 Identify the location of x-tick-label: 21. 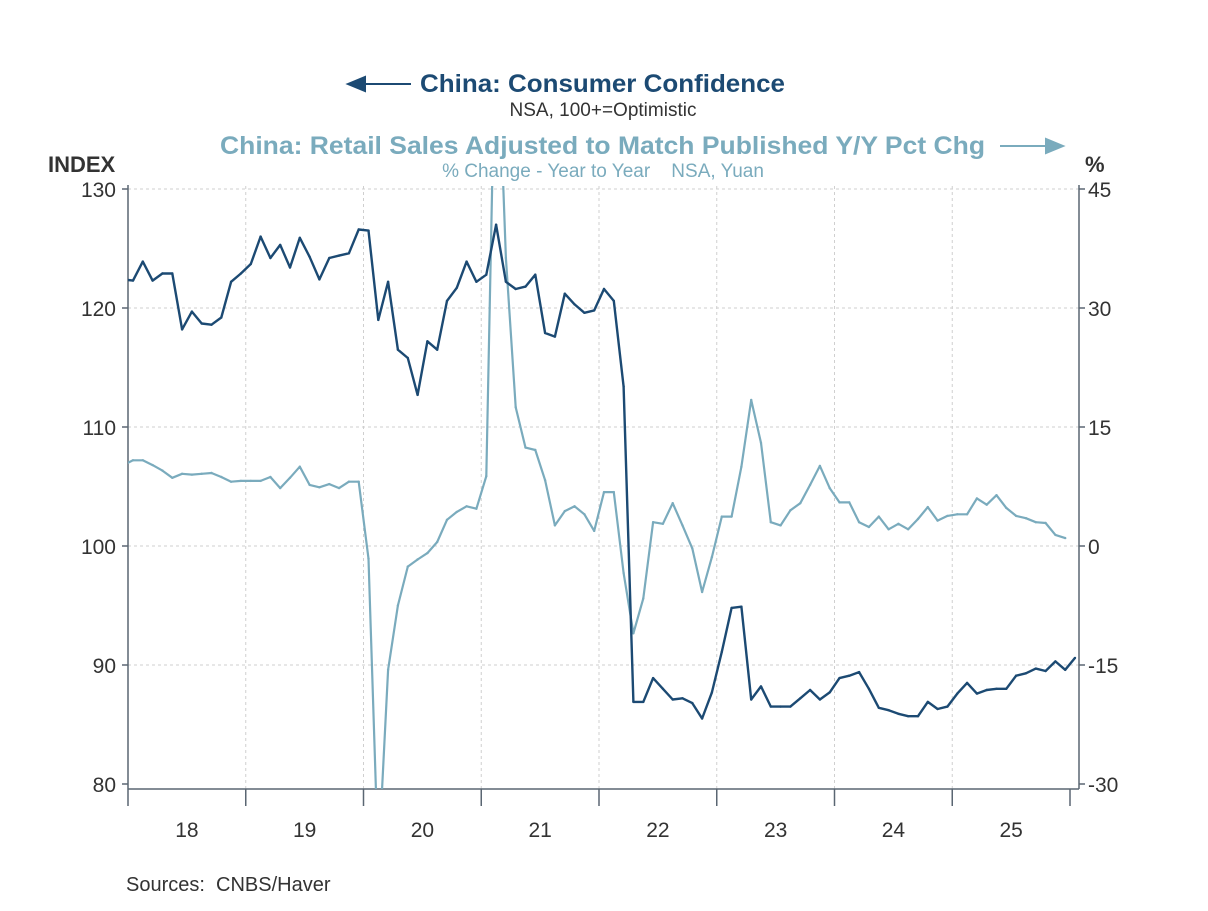
(539, 830).